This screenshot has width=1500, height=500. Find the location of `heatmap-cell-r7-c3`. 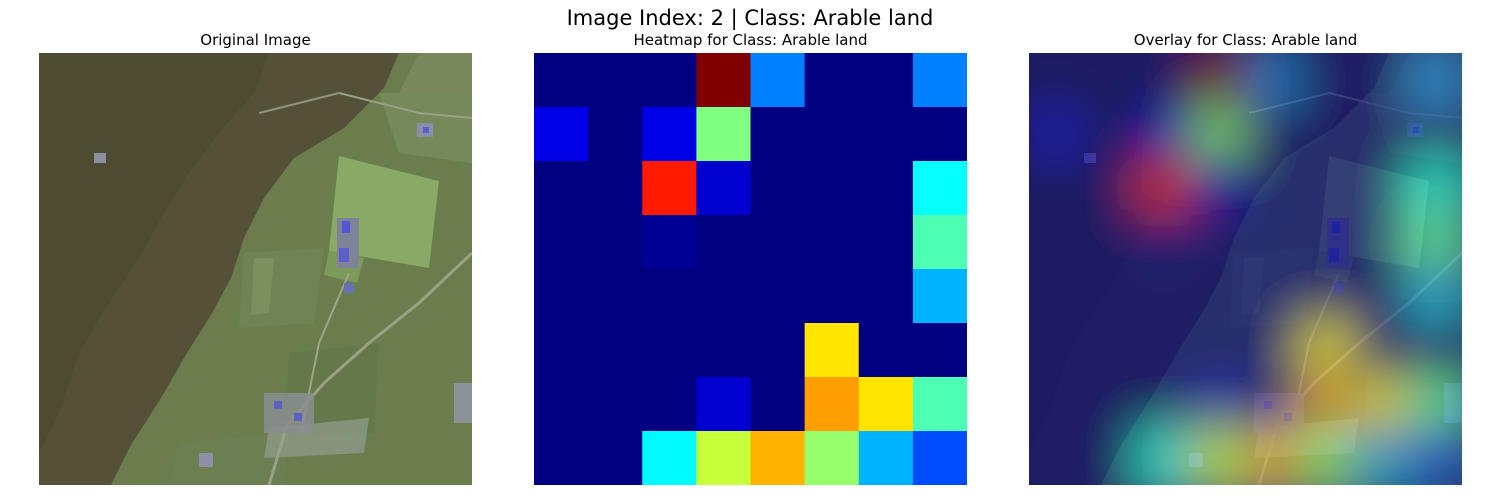

heatmap-cell-r7-c3 is located at coordinates (724, 458).